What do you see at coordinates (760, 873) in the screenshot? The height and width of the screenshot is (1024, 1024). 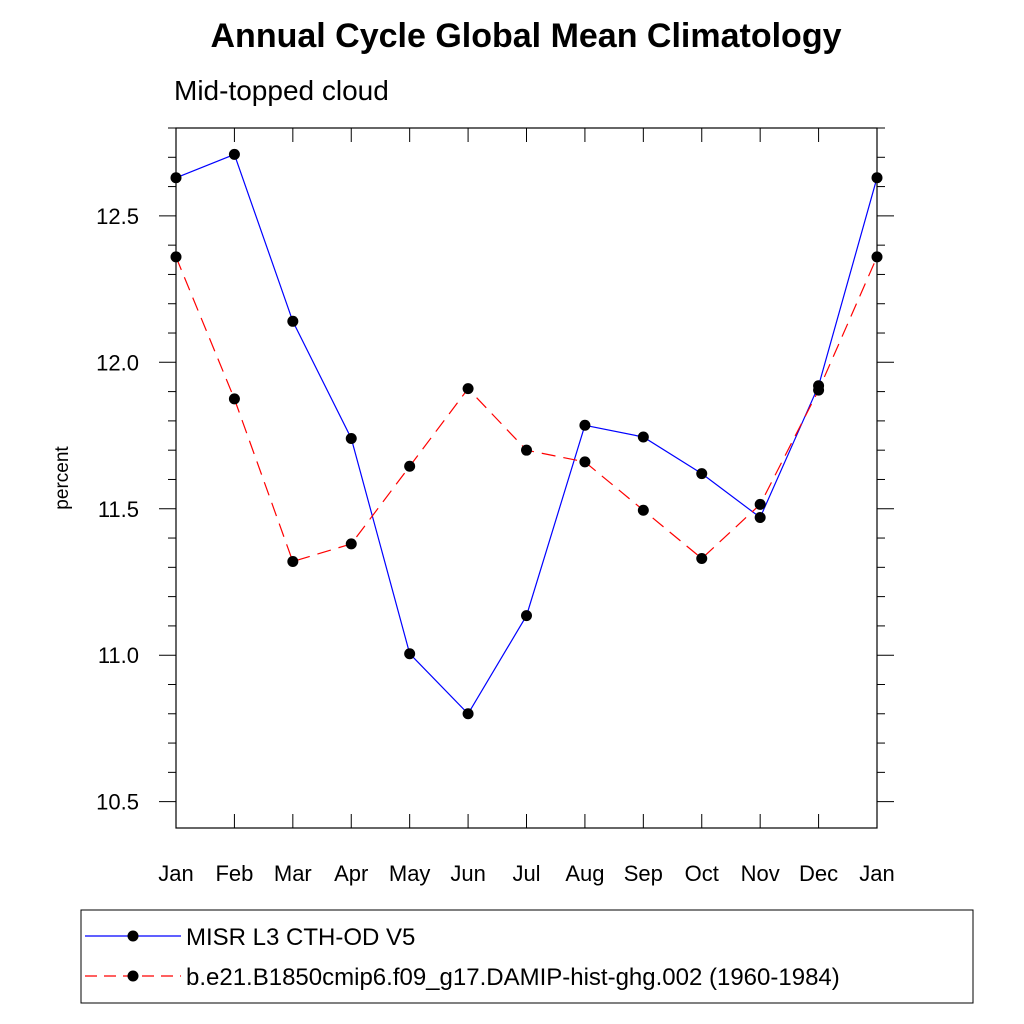 I see `x-tick-label: Nov` at bounding box center [760, 873].